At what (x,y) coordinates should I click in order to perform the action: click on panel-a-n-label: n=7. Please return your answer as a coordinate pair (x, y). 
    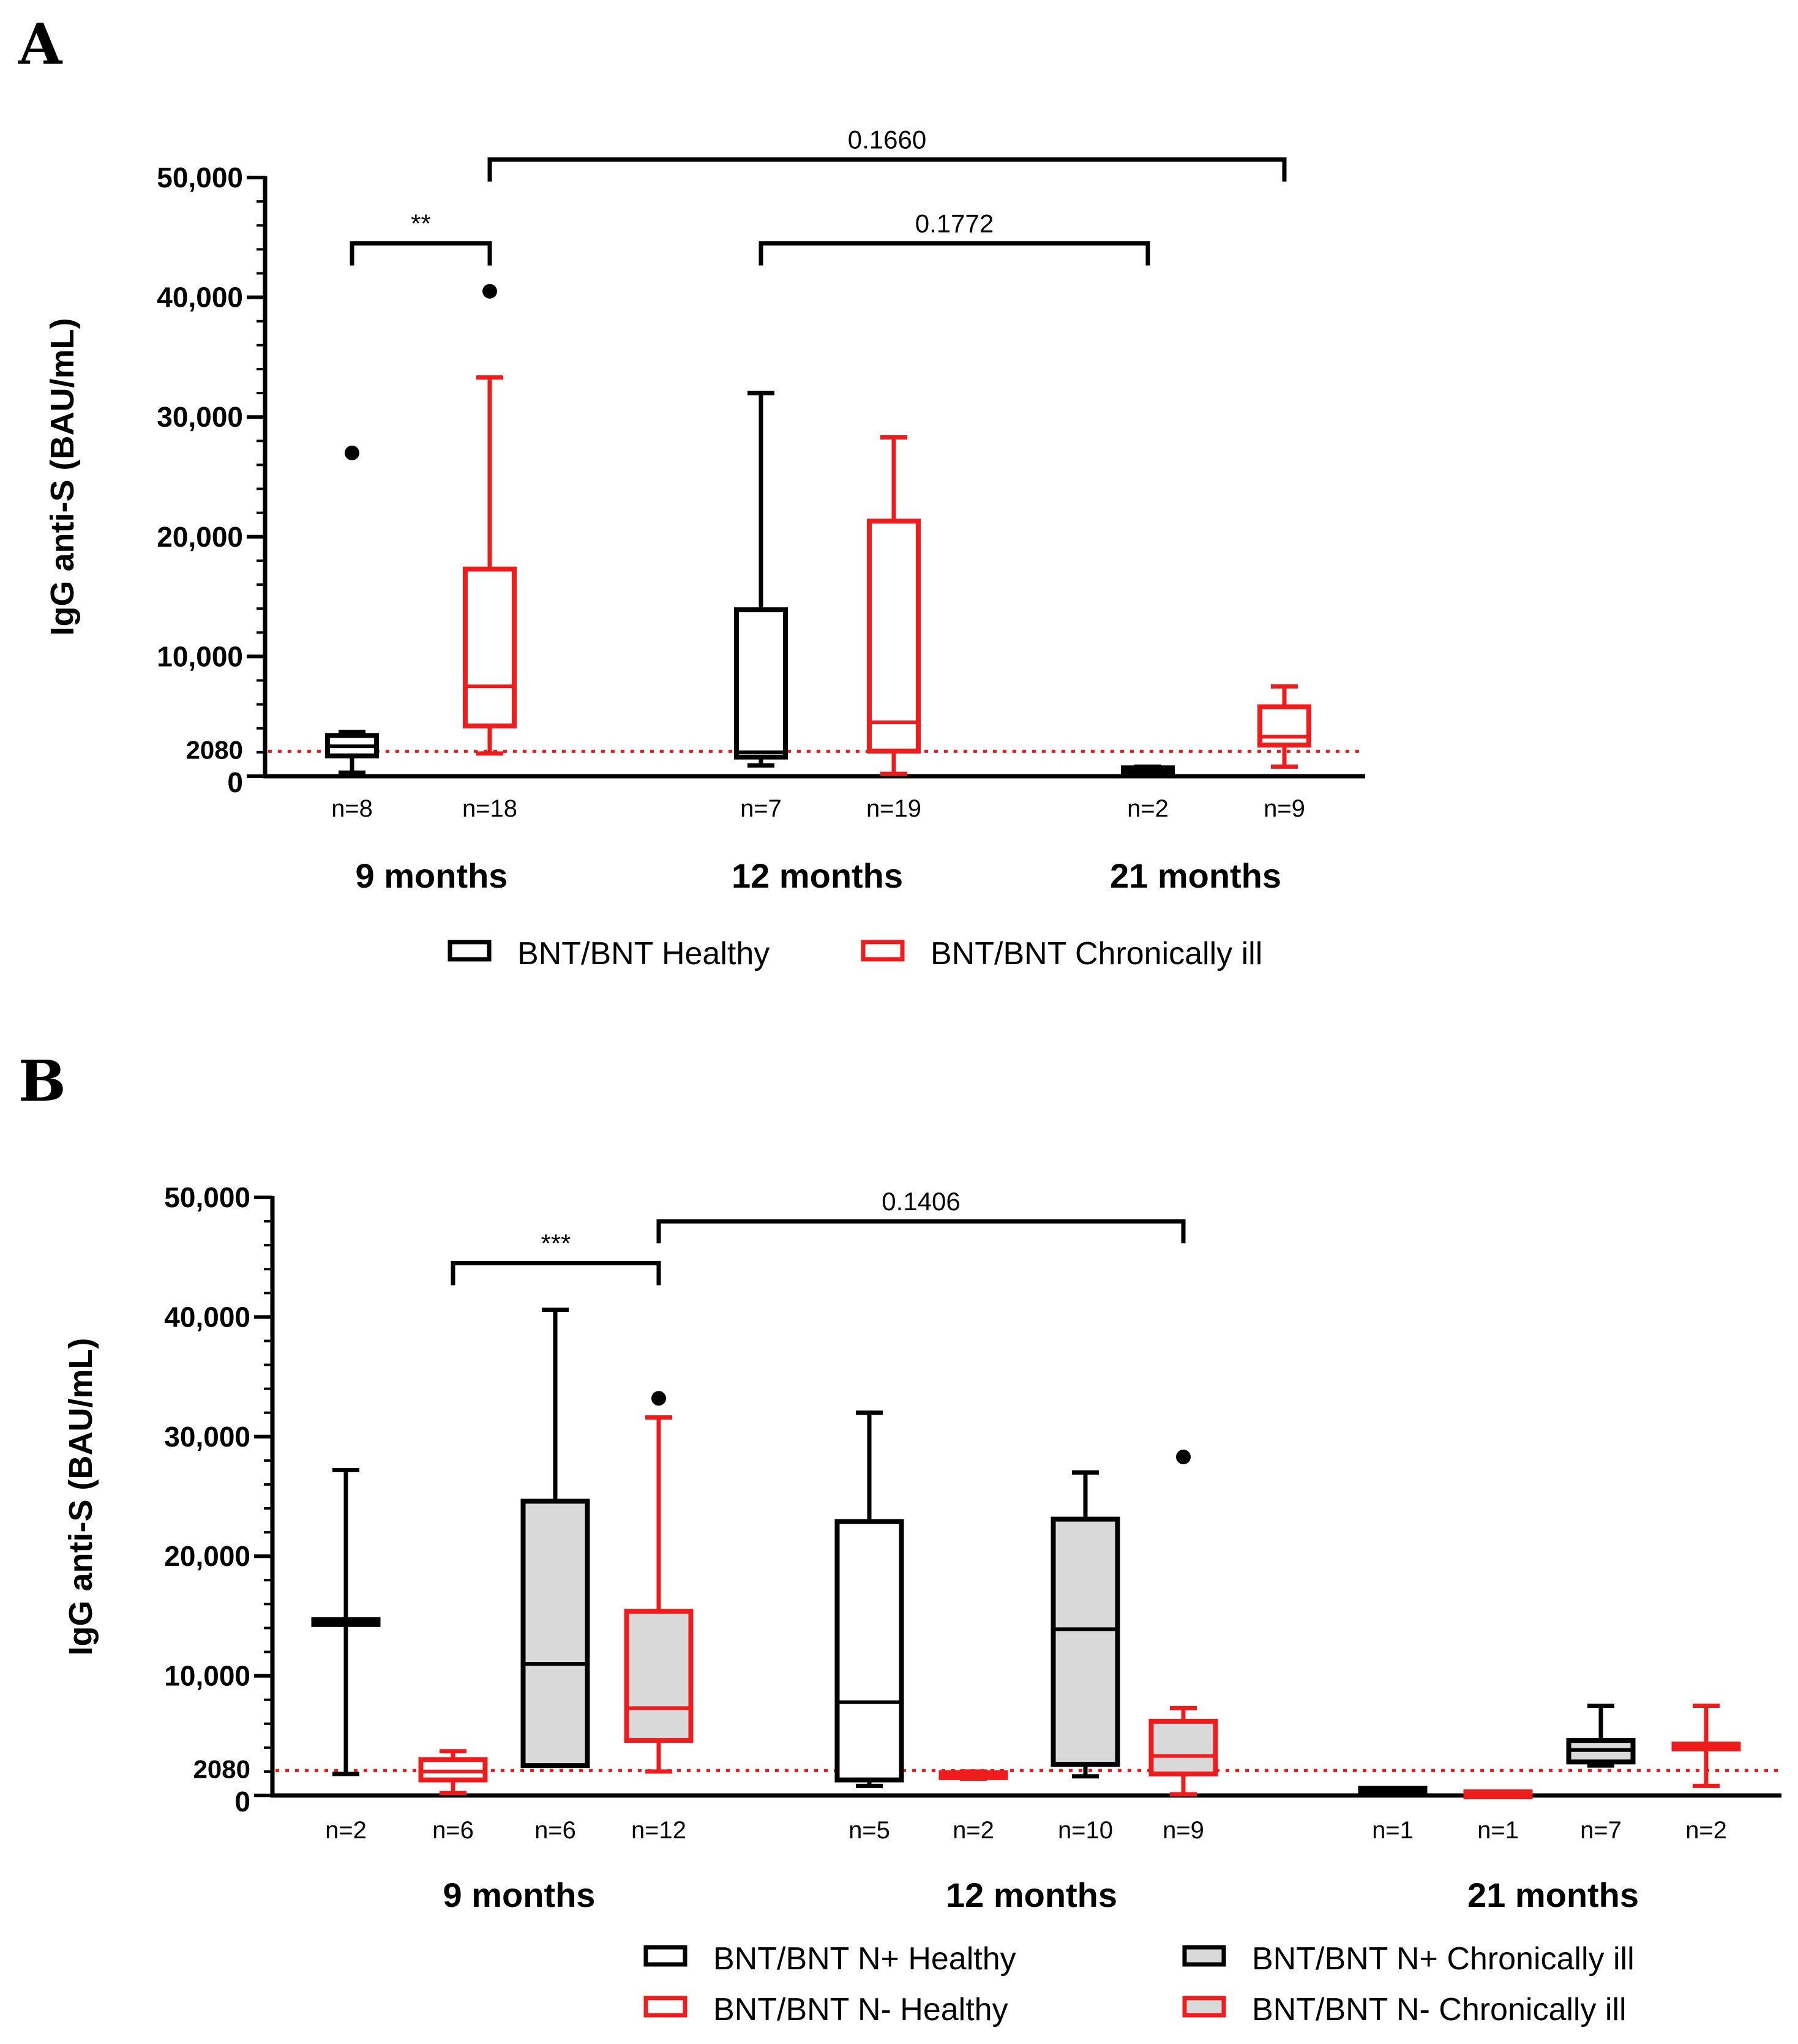
    Looking at the image, I should click on (761, 808).